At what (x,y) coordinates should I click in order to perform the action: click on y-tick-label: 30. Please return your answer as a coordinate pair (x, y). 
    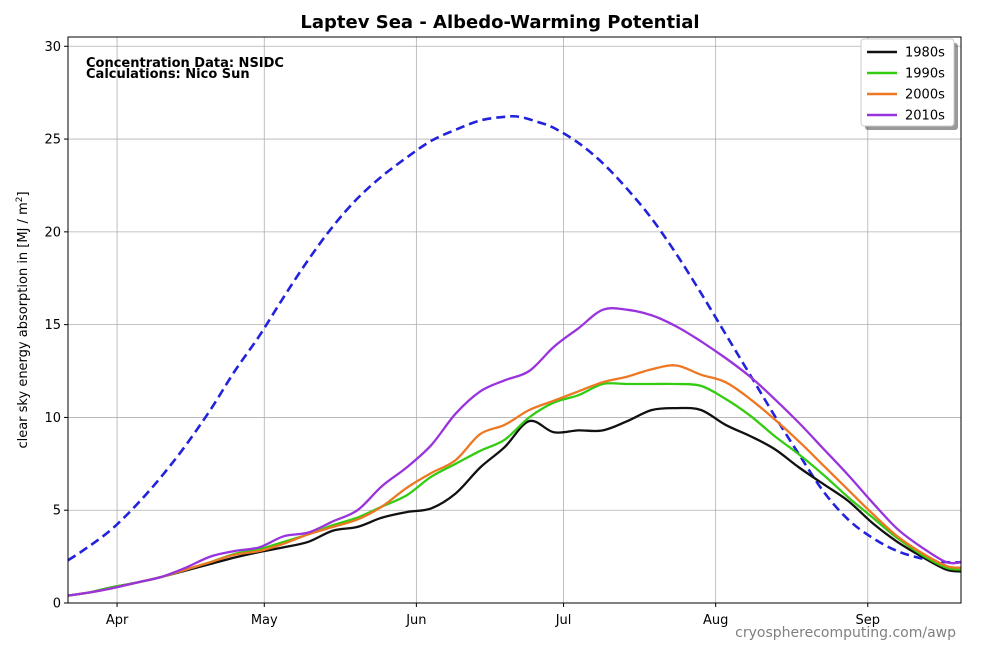
    Looking at the image, I should click on (52, 47).